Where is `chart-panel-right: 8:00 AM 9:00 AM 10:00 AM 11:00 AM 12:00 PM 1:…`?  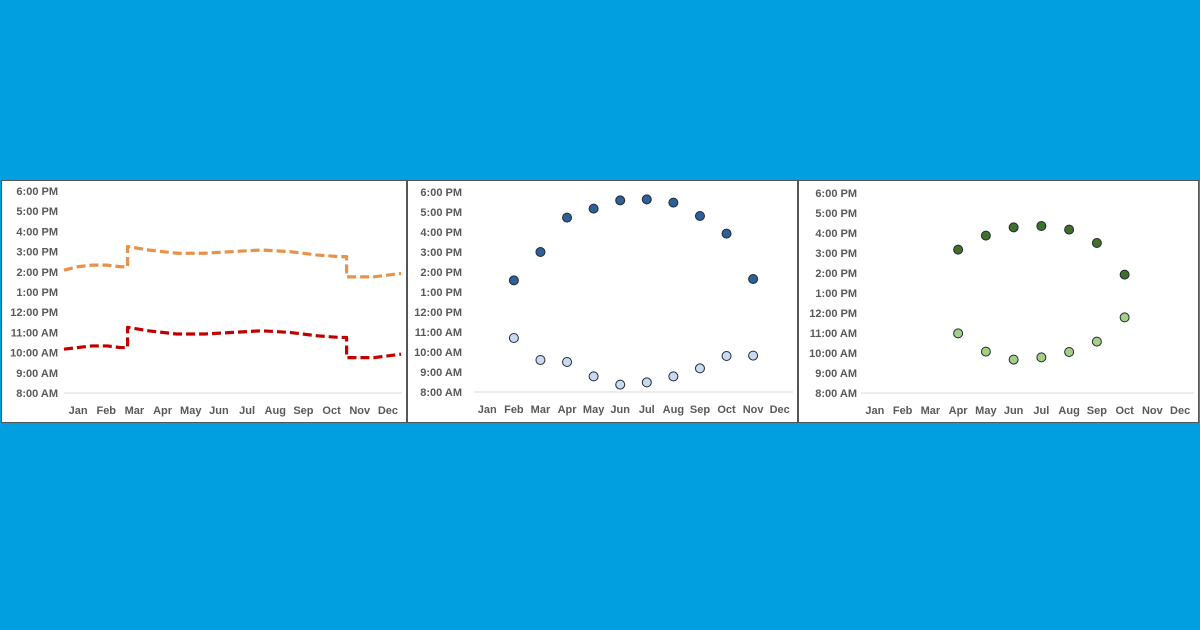
chart-panel-right: 8:00 AM 9:00 AM 10:00 AM 11:00 AM 12:00 PM 1:… is located at coordinates (998, 301).